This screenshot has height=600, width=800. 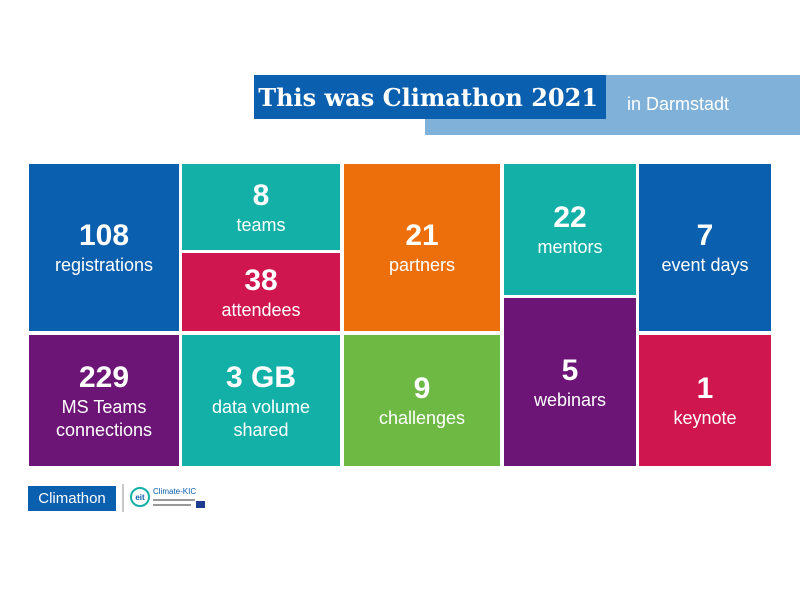 What do you see at coordinates (570, 217) in the screenshot?
I see `tile-number: 22` at bounding box center [570, 217].